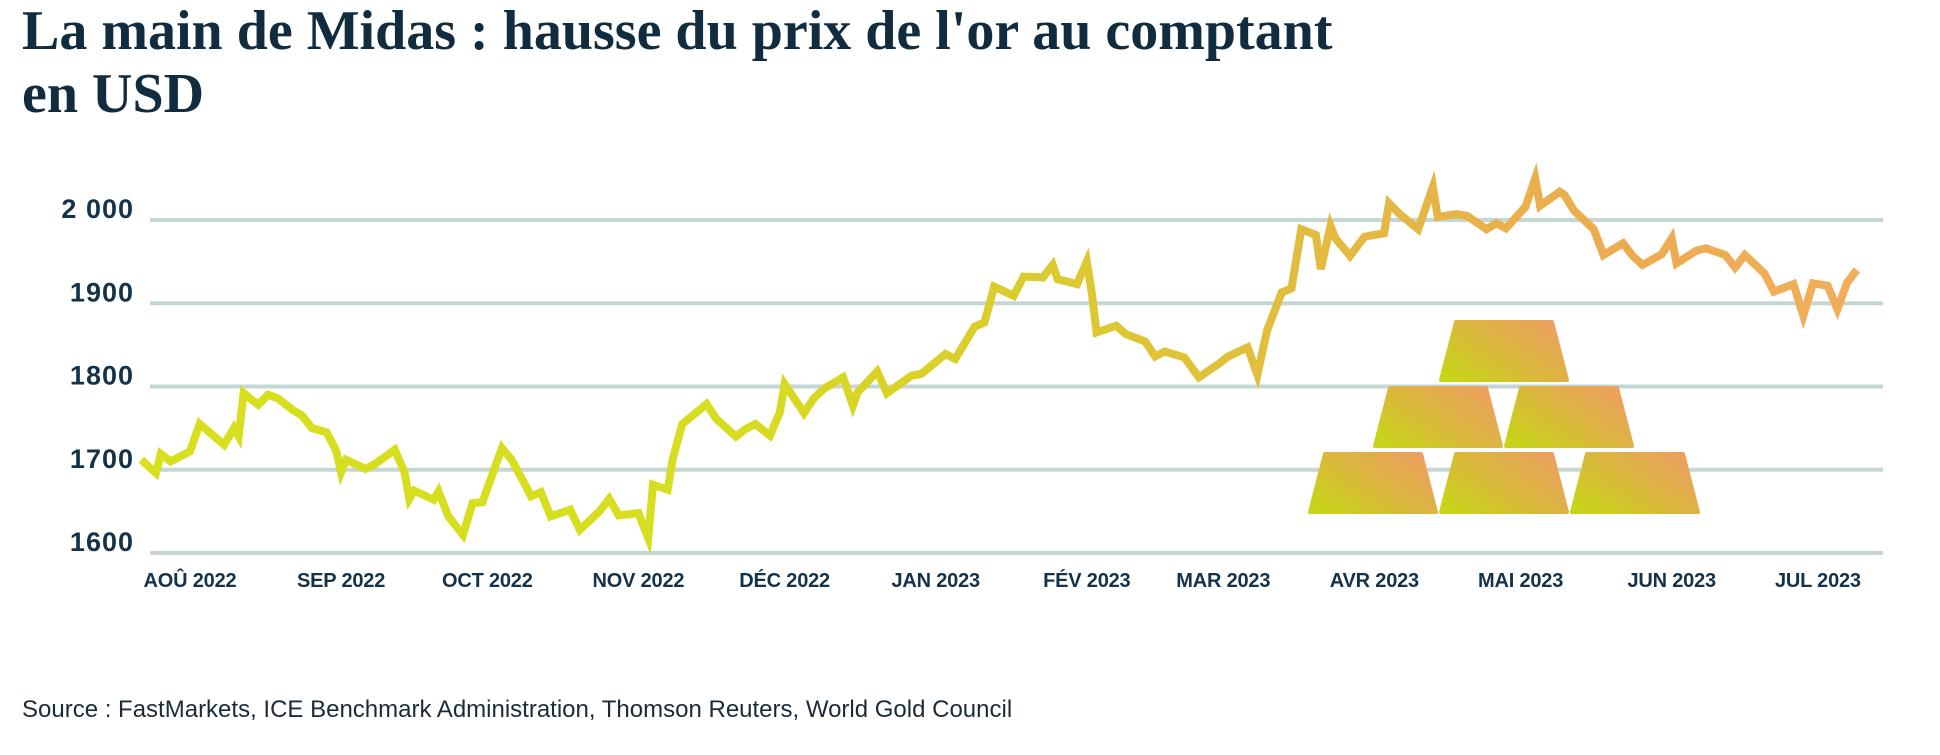 The width and height of the screenshot is (1940, 755). I want to click on y-axis-label: 1600, so click(102, 542).